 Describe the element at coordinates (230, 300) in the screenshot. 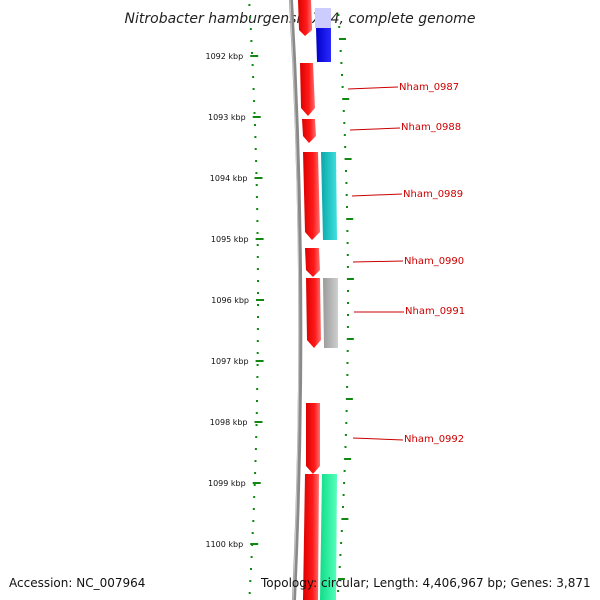

I see `scale-tick-label: 1096 kbp` at that location.